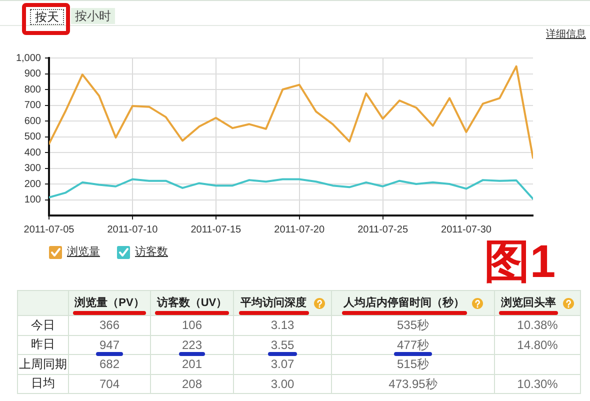 This screenshot has height=401, width=590. I want to click on category-label: 浏览量（PV）, so click(109, 303).